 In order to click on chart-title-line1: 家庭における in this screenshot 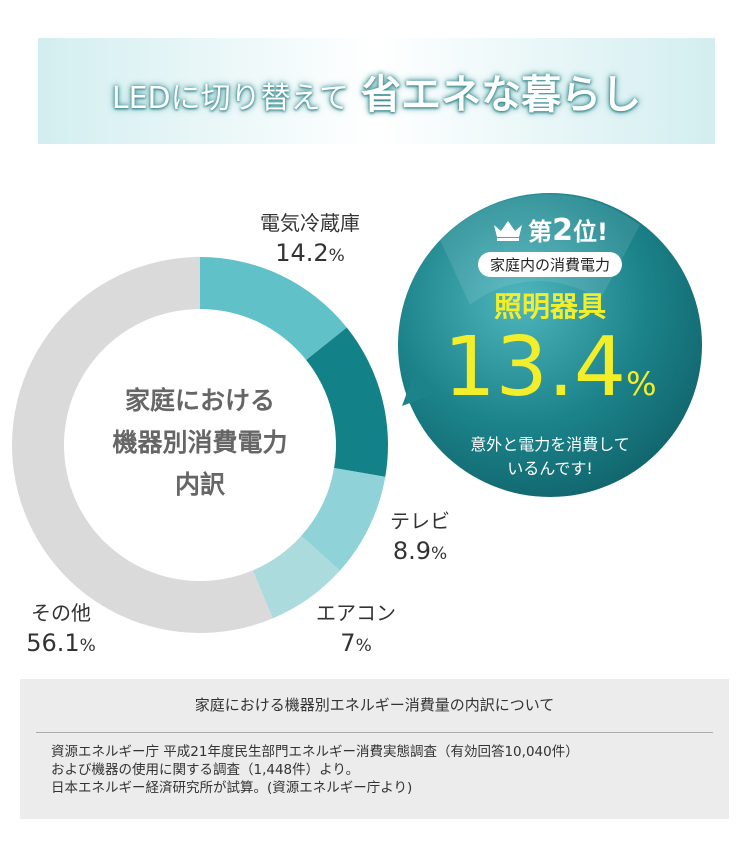, I will do `click(199, 400)`.